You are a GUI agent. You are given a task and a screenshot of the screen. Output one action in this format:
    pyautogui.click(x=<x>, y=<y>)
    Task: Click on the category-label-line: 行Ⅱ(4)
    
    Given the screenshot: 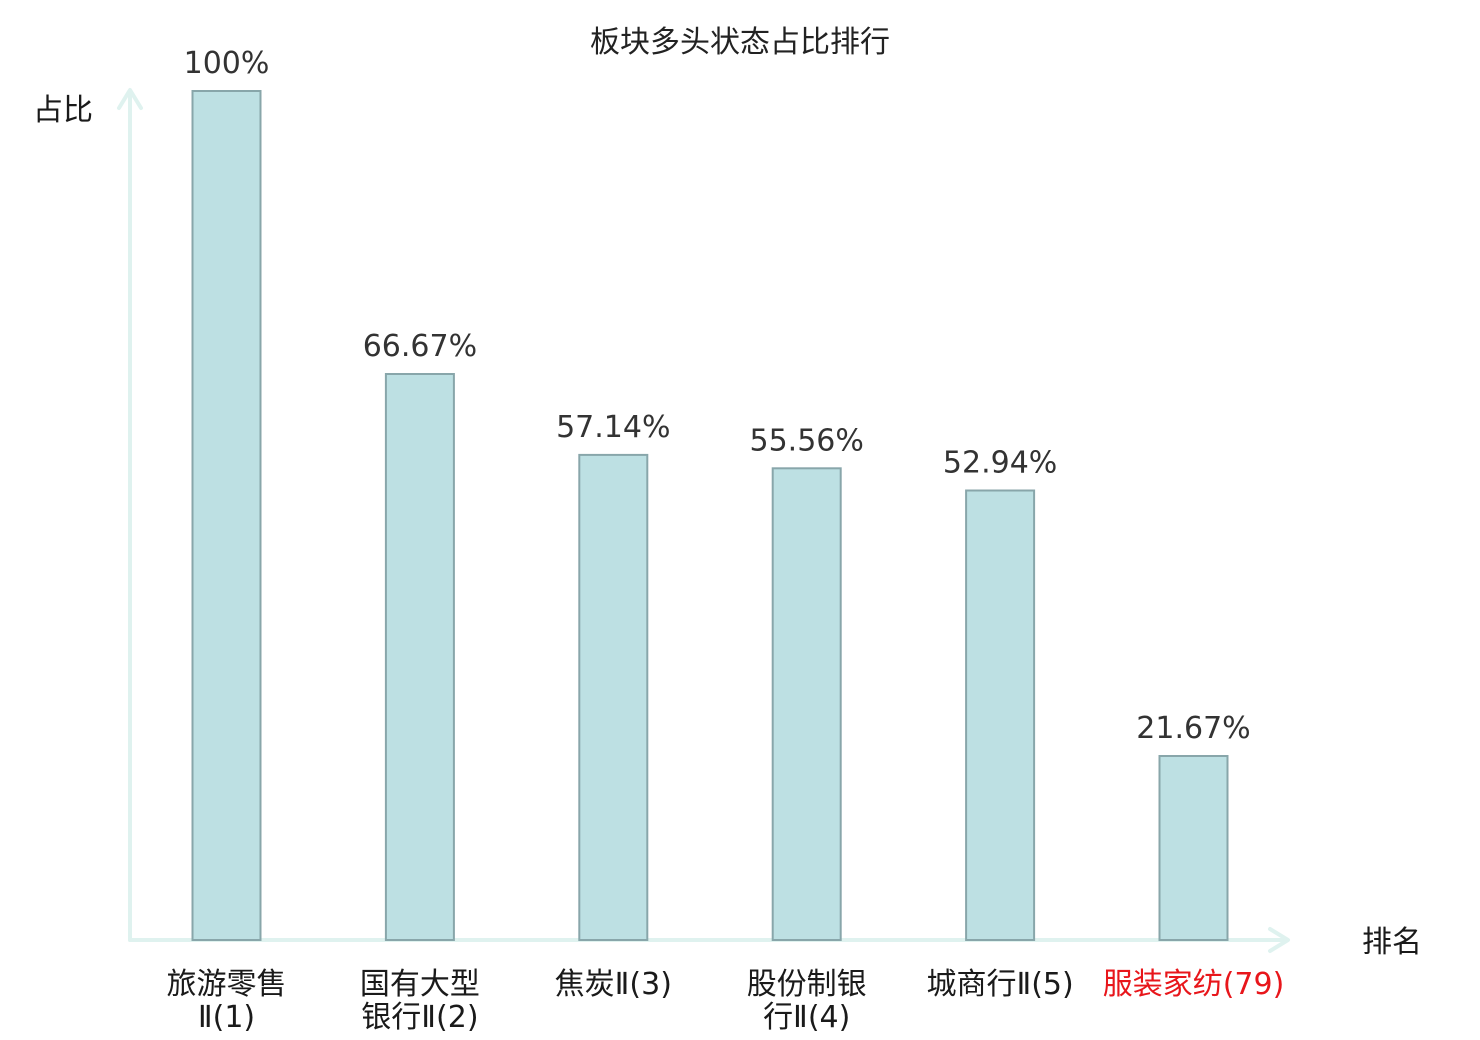 What is the action you would take?
    pyautogui.click(x=806, y=1017)
    